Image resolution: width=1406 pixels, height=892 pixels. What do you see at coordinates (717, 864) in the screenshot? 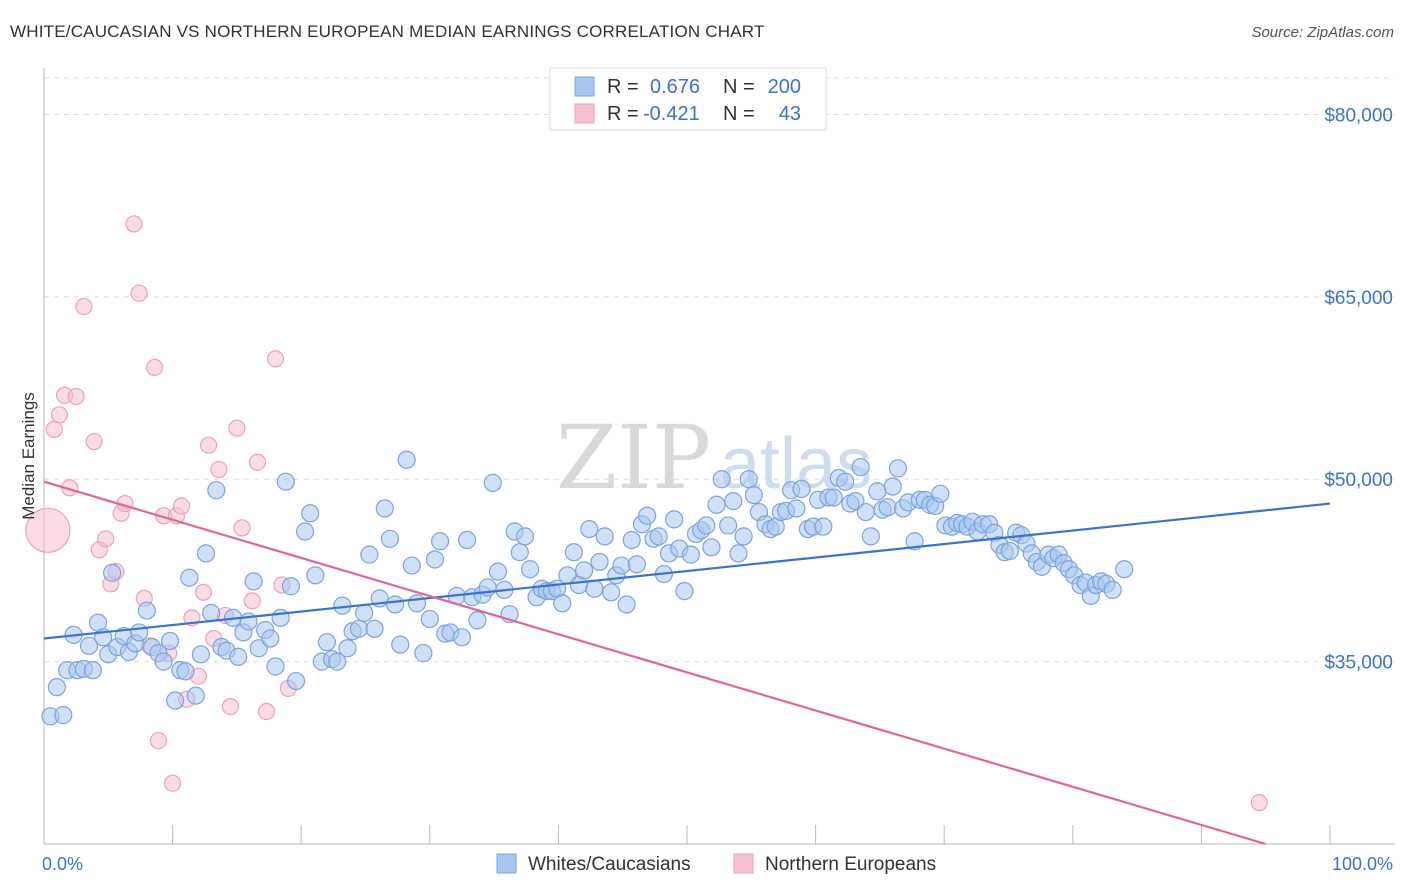
I see `x-tick-labels: 0.0% 100.0%` at bounding box center [717, 864].